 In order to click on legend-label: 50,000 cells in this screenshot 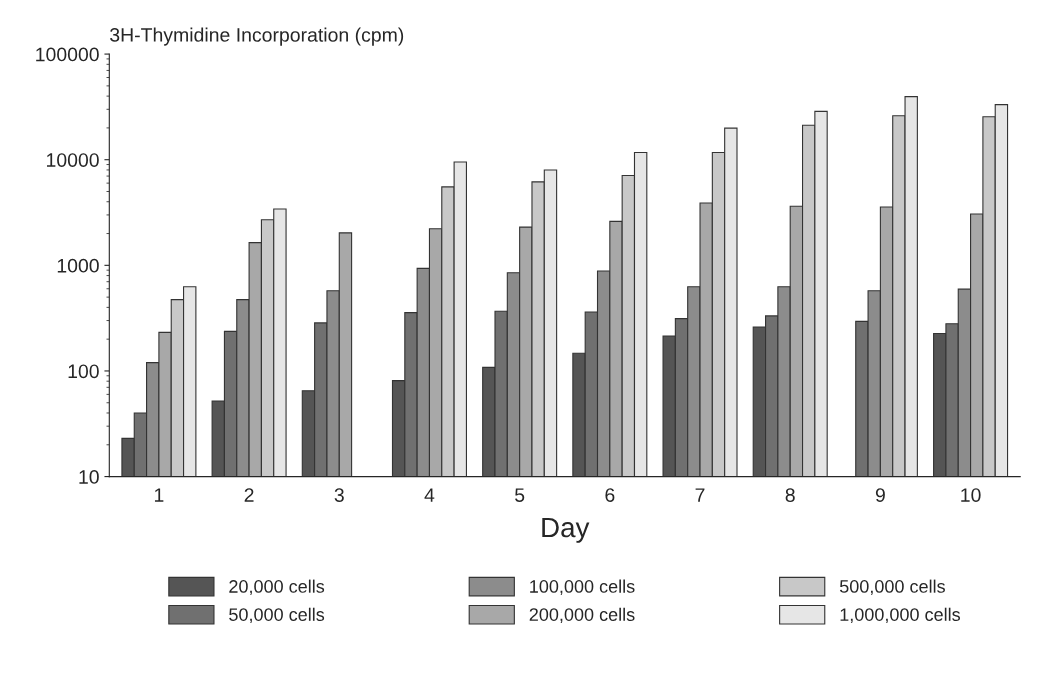, I will do `click(277, 615)`.